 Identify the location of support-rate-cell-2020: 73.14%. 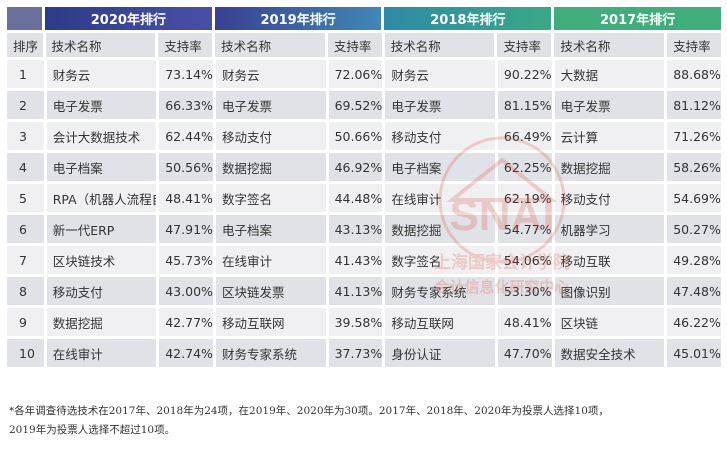
(186, 74).